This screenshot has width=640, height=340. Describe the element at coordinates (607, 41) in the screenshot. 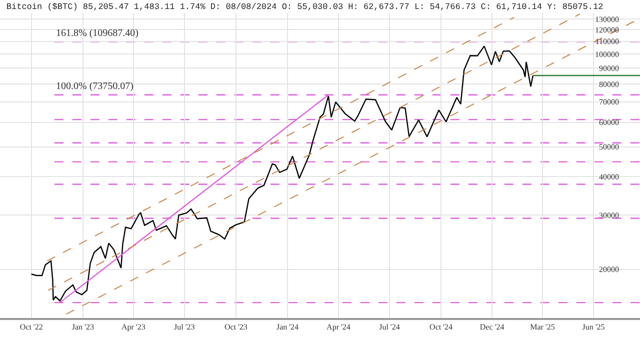

I see `y-tick-label: 110000` at that location.